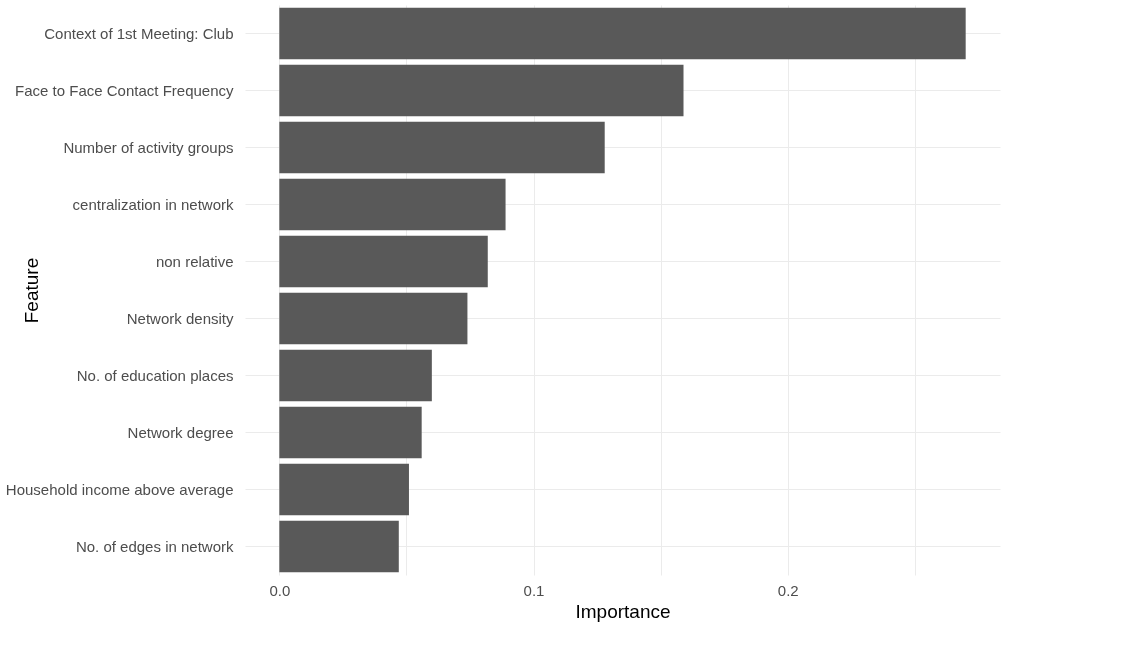 This screenshot has height=658, width=1124. What do you see at coordinates (180, 318) in the screenshot?
I see `y-tick-label: Network density` at bounding box center [180, 318].